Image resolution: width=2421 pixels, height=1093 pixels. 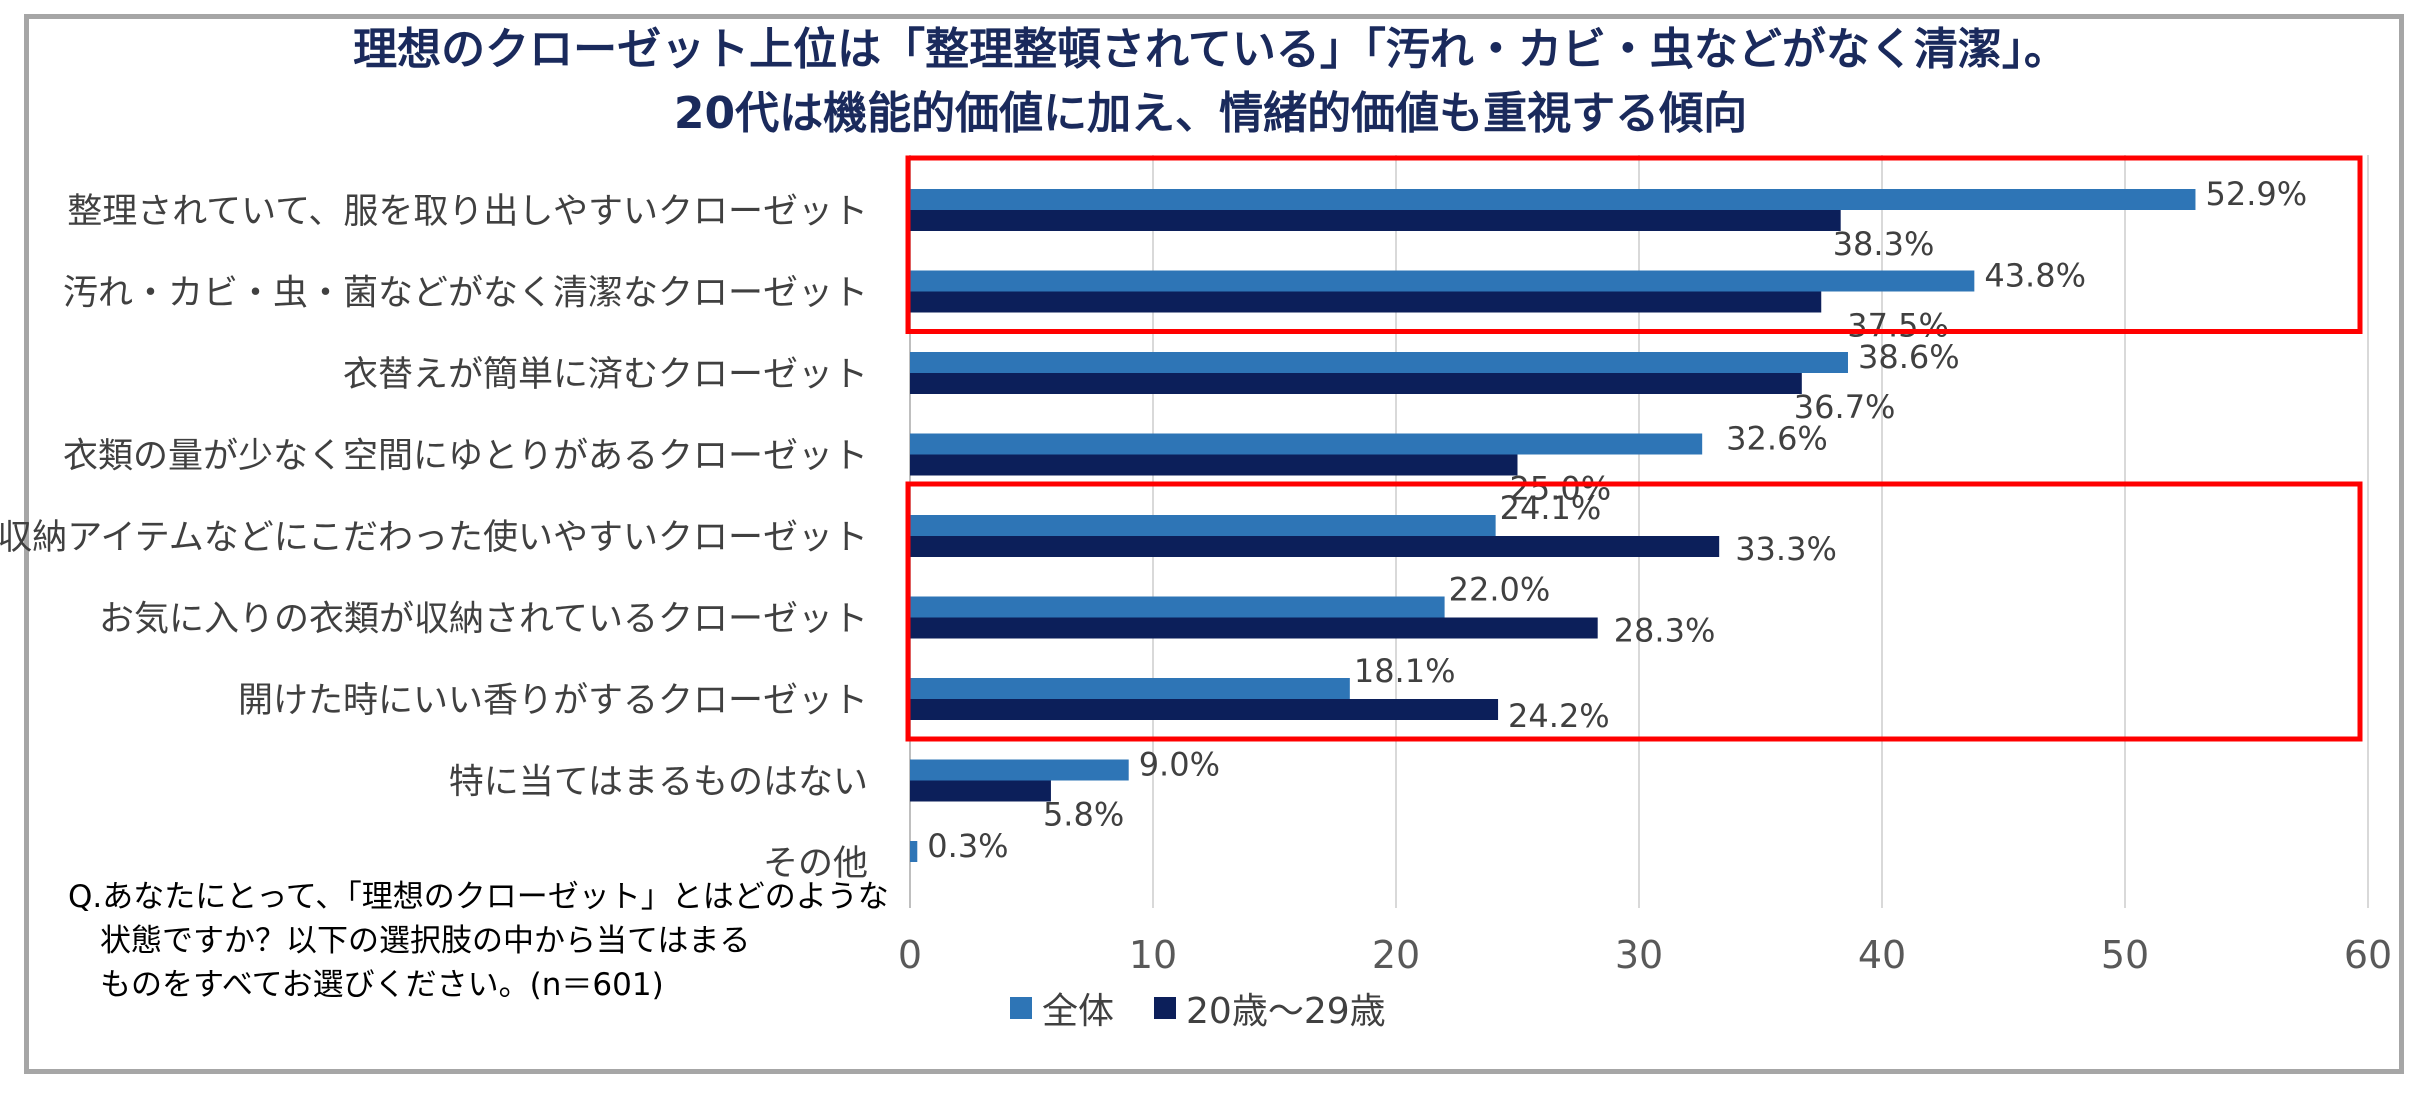 I want to click on data-label: 25.0%, so click(x=1561, y=489).